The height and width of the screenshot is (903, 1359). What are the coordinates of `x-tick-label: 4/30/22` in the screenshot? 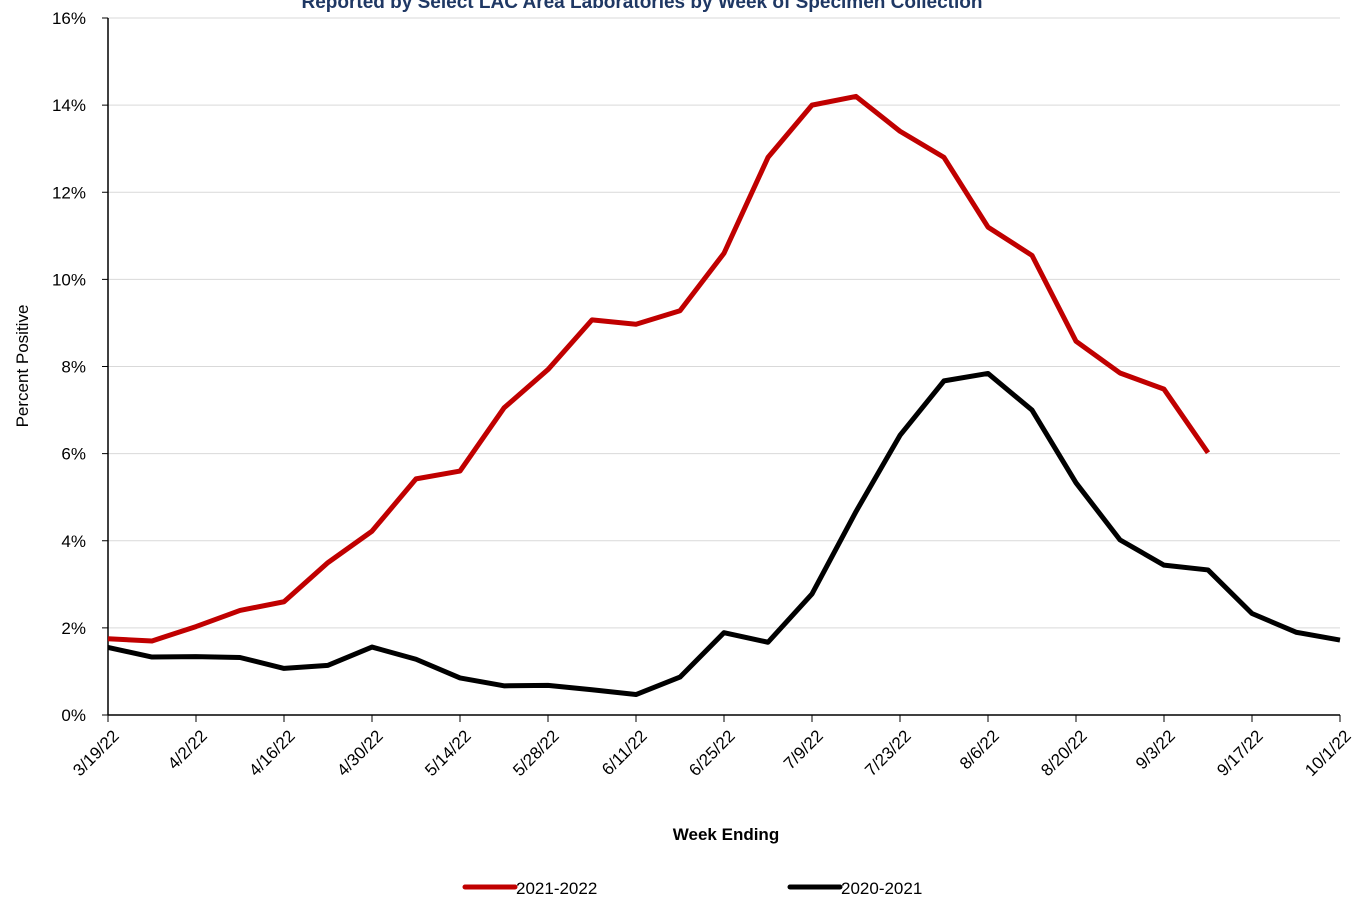 It's located at (360, 753).